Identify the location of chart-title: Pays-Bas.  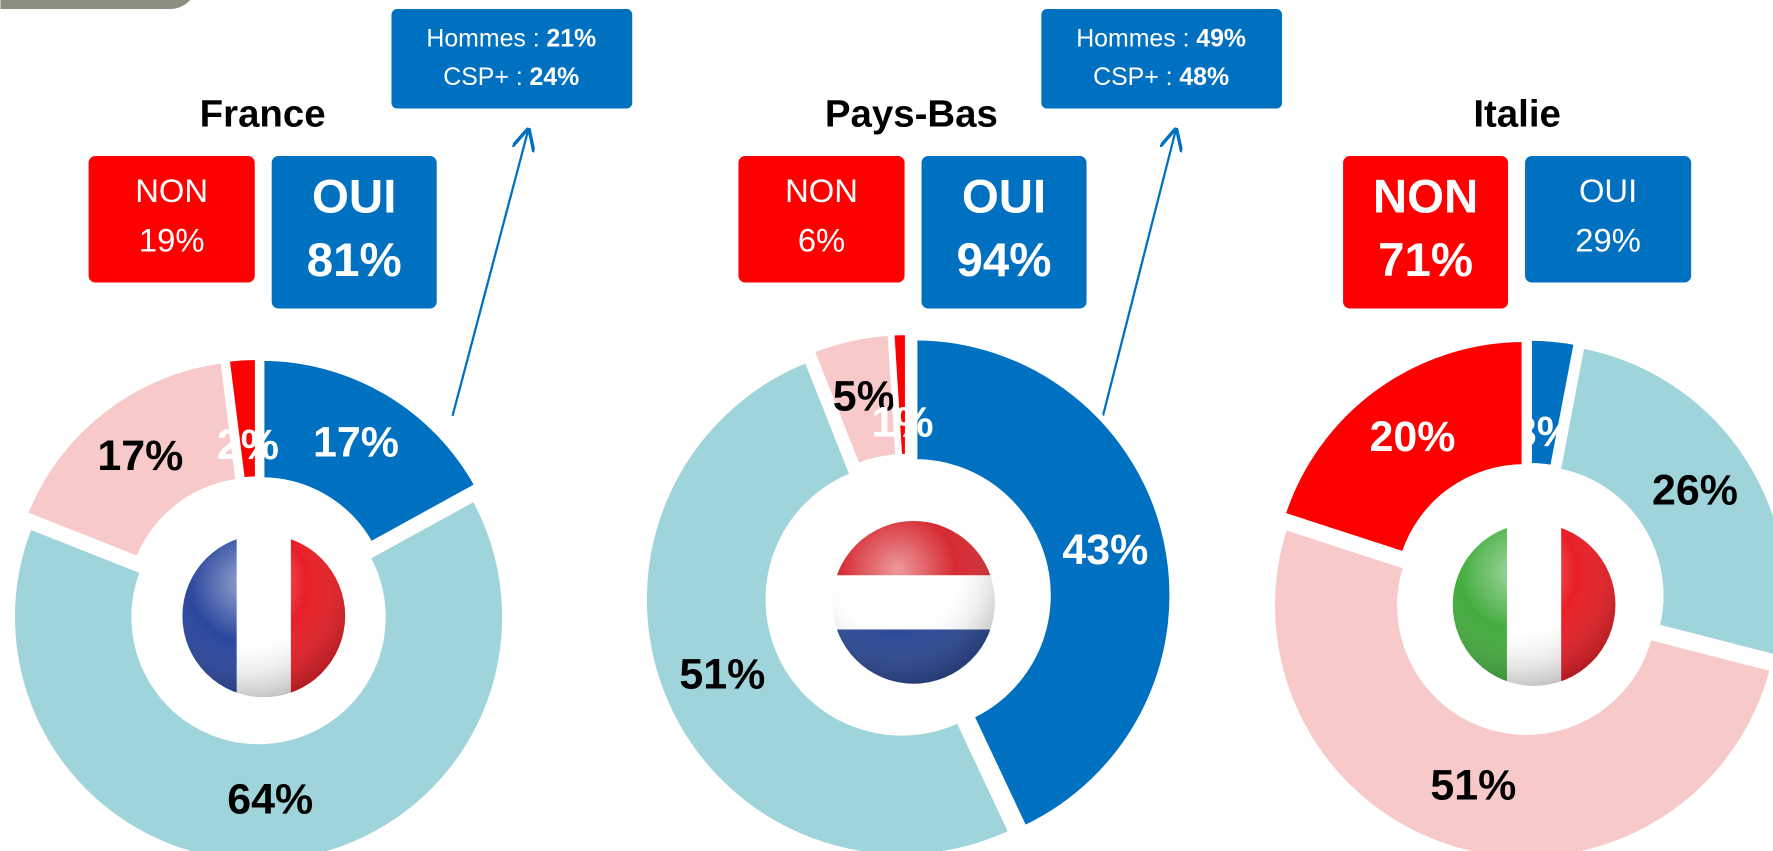
(911, 114).